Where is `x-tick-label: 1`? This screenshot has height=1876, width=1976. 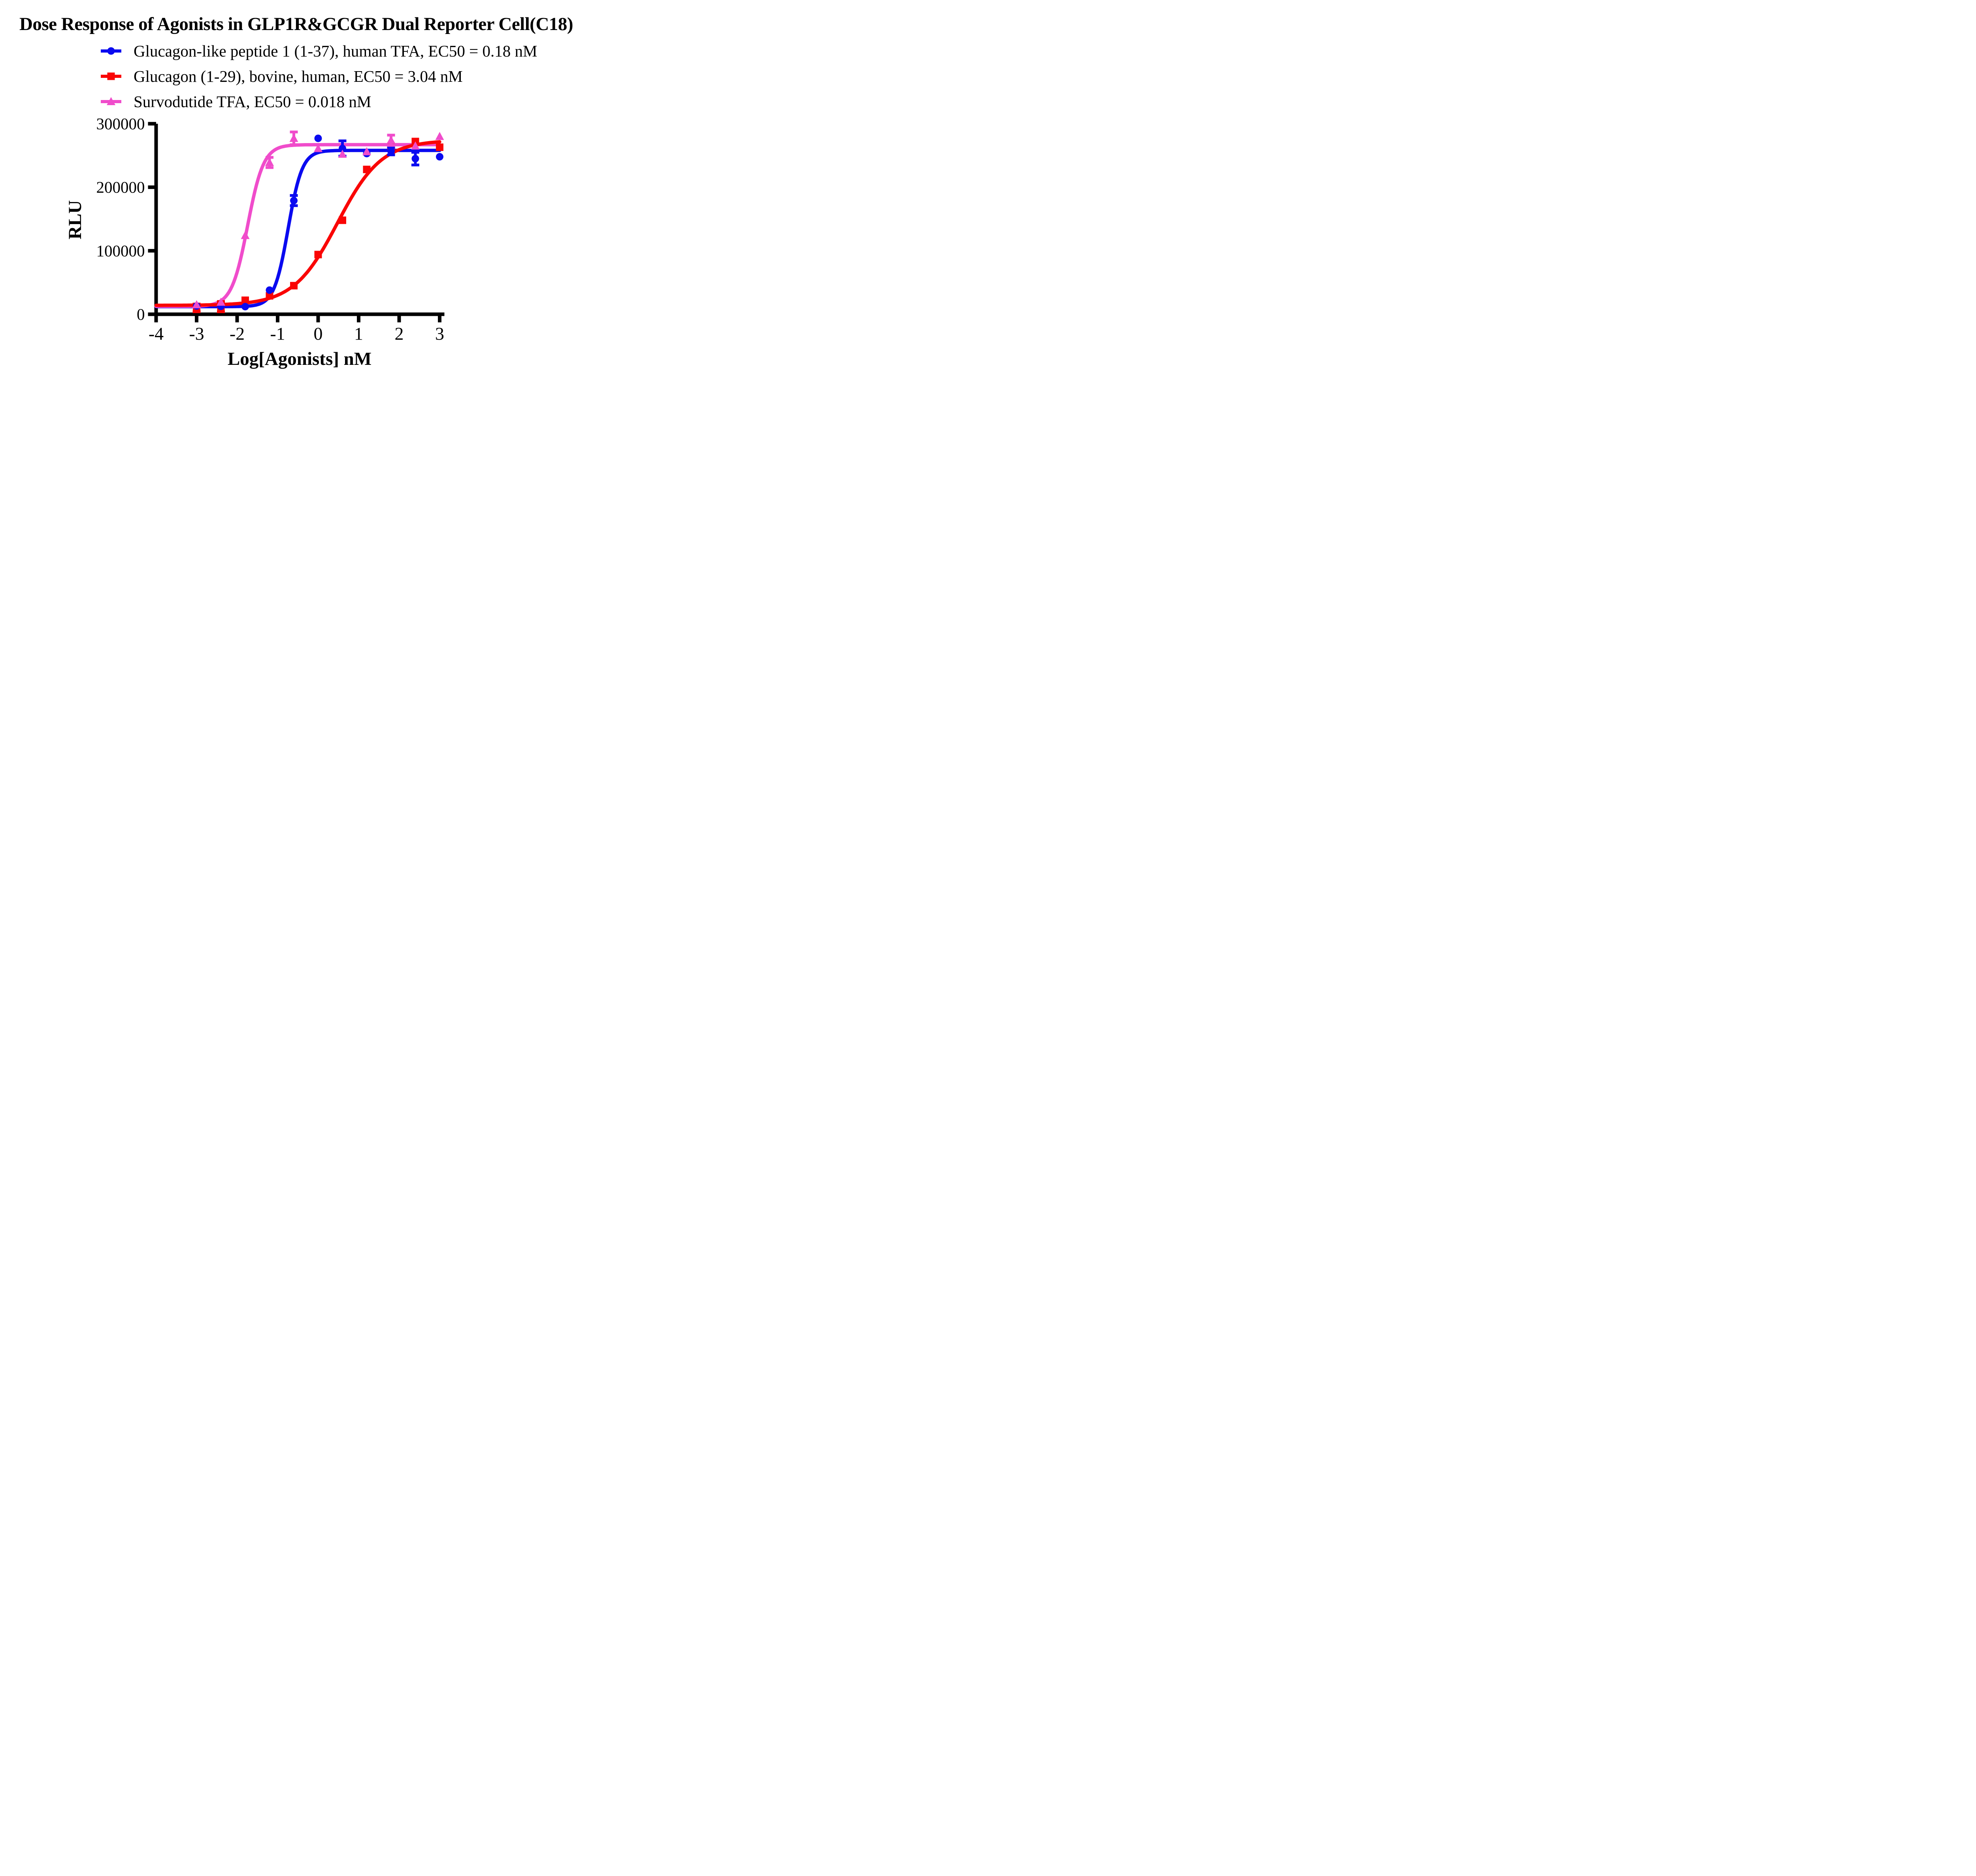 x-tick-label: 1 is located at coordinates (358, 334).